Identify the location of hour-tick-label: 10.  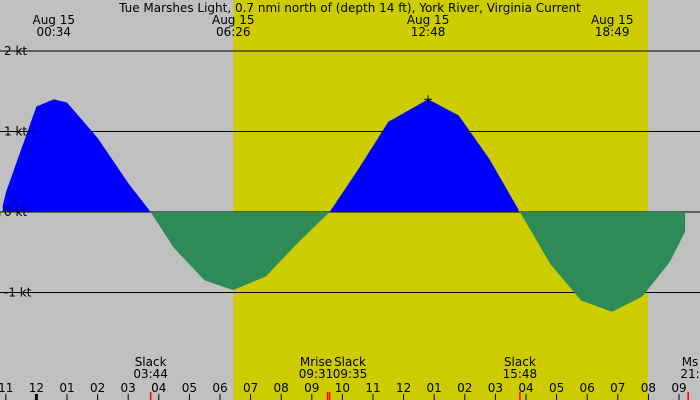
(342, 388).